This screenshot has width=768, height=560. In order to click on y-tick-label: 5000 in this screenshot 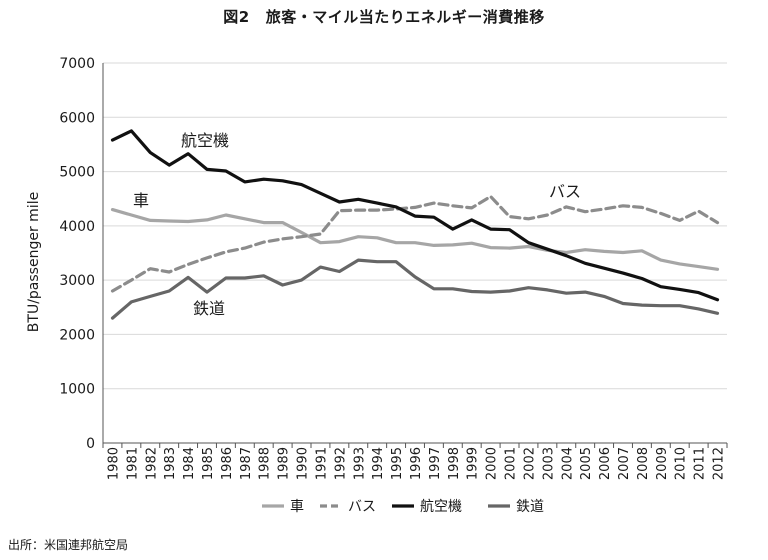, I will do `click(77, 173)`.